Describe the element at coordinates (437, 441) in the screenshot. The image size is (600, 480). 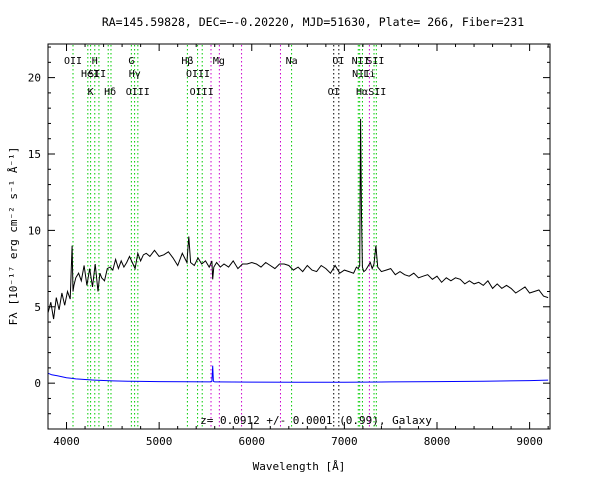
I see `x-tick-label: 8000` at that location.